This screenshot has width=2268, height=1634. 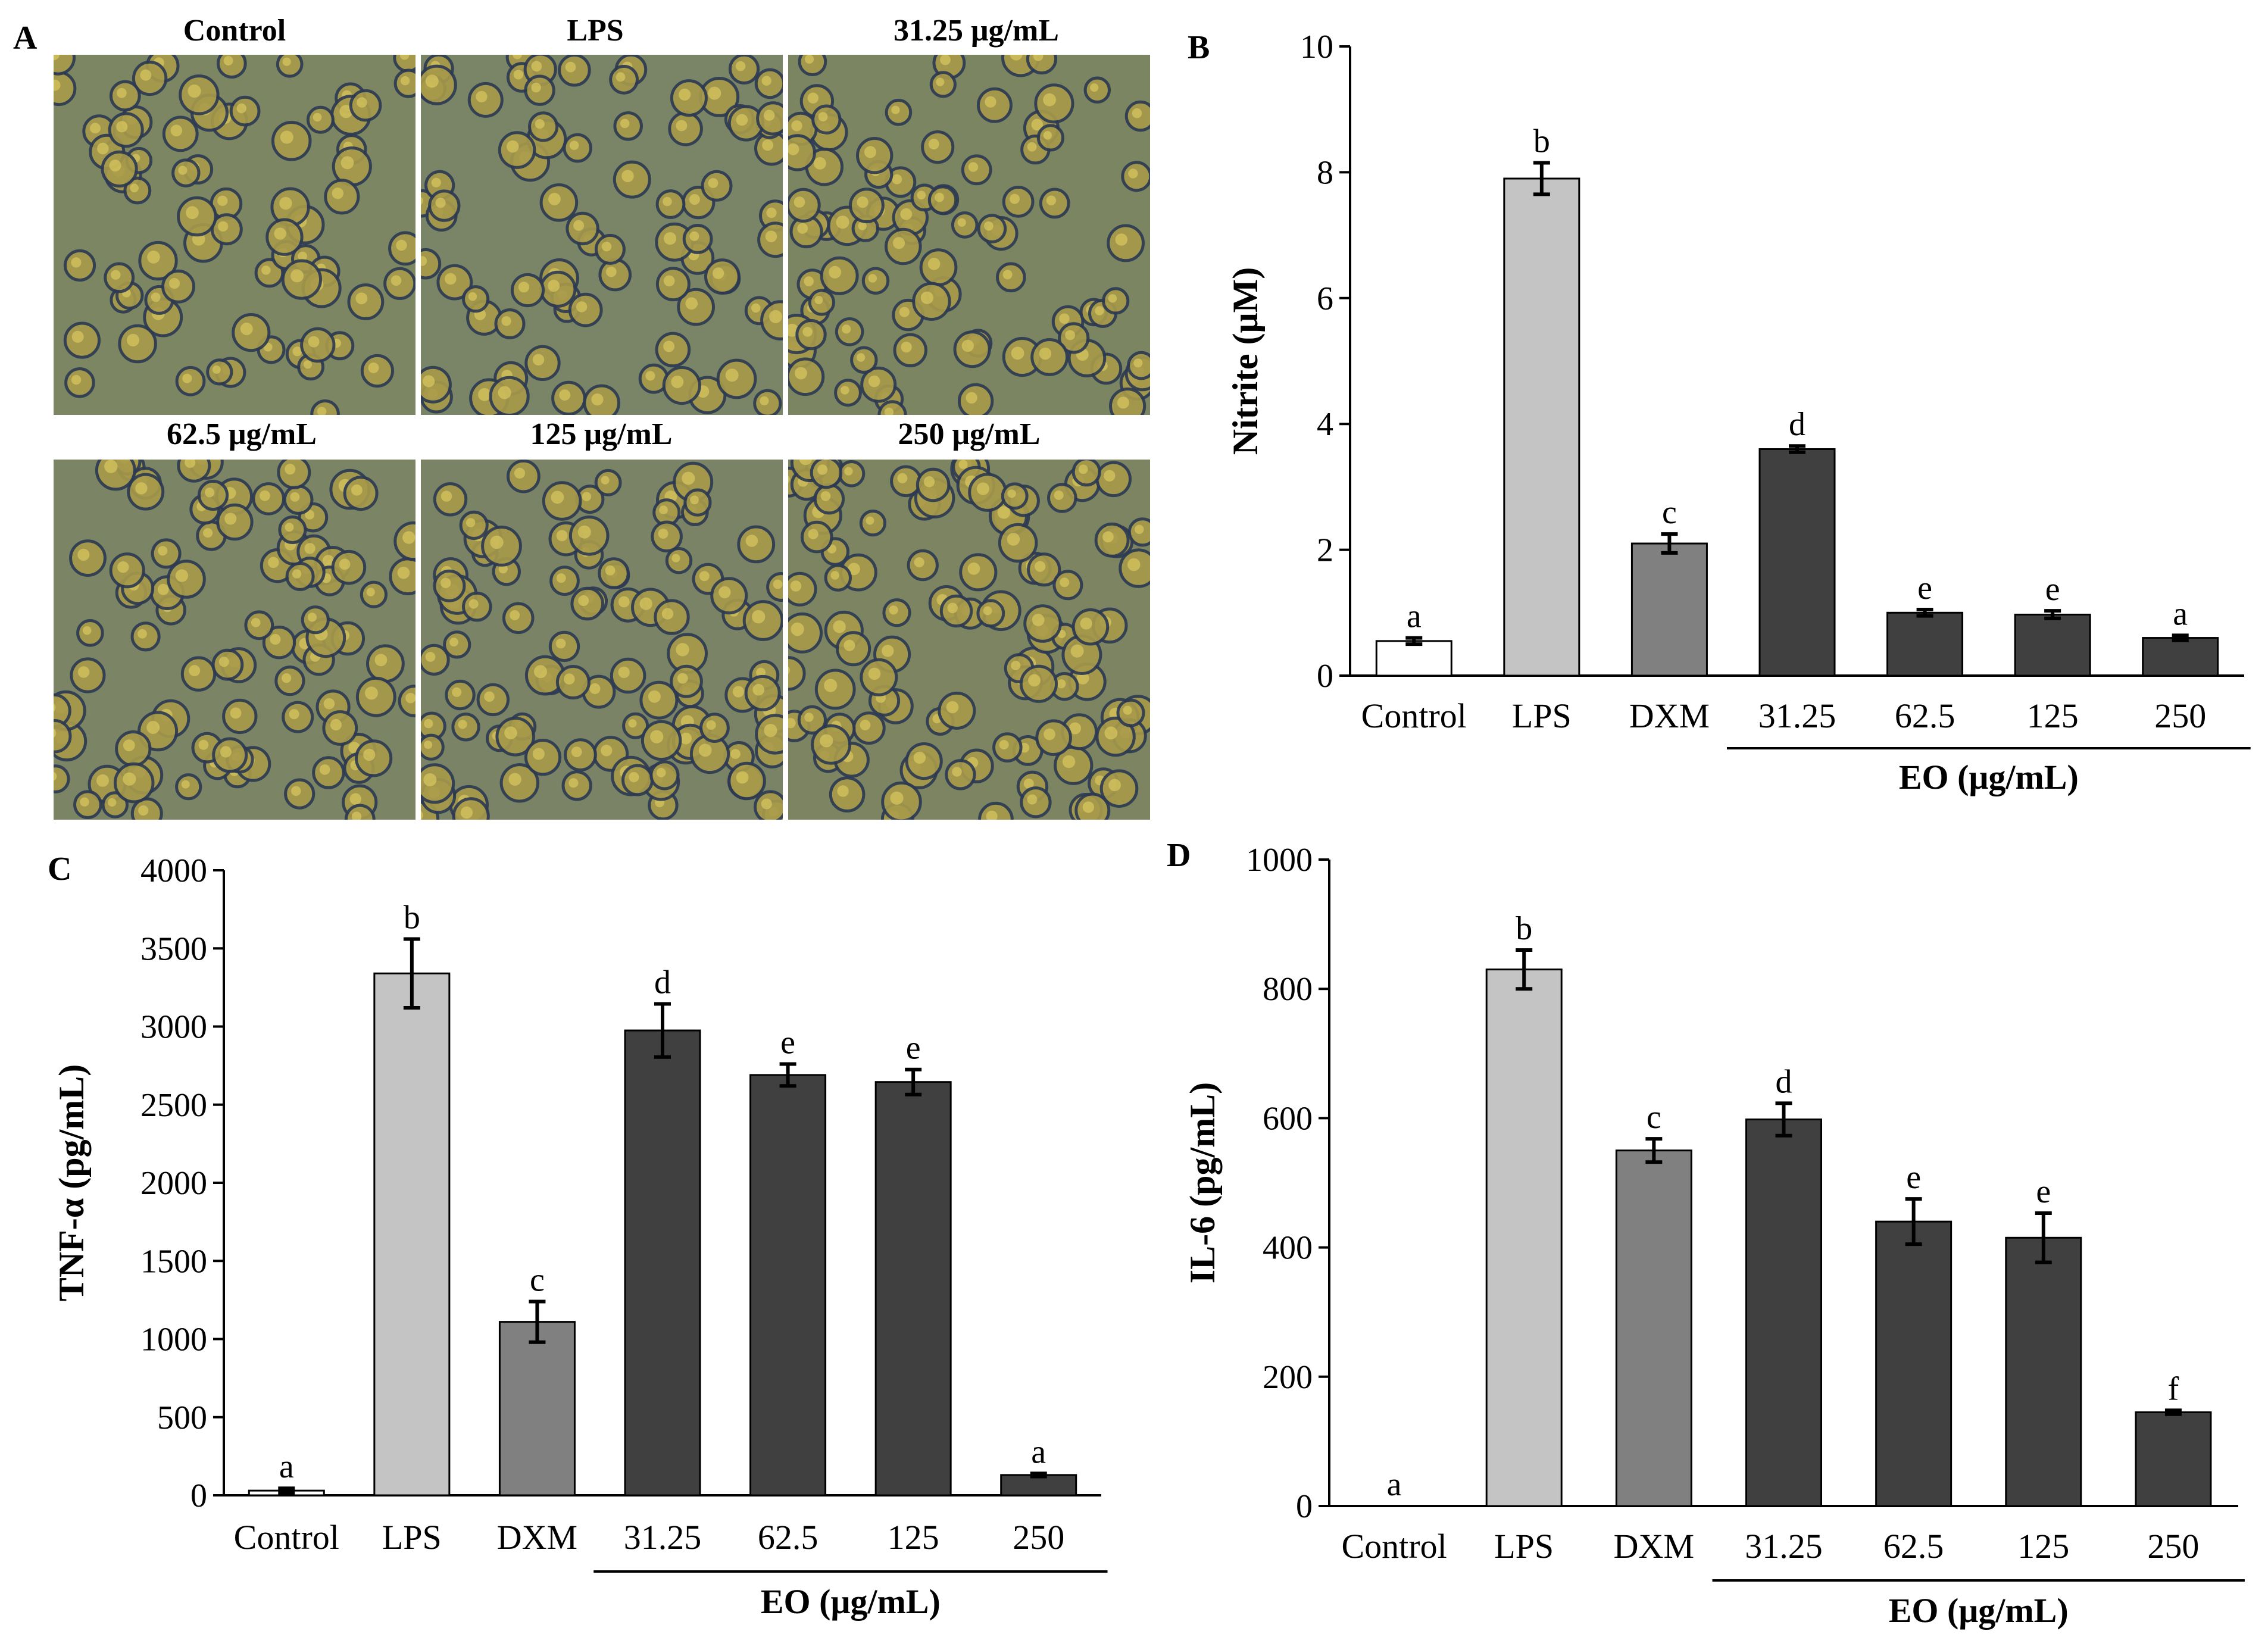 What do you see at coordinates (1245, 361) in the screenshot?
I see `chart-b-y-axis-title: Nitrite (μM)` at bounding box center [1245, 361].